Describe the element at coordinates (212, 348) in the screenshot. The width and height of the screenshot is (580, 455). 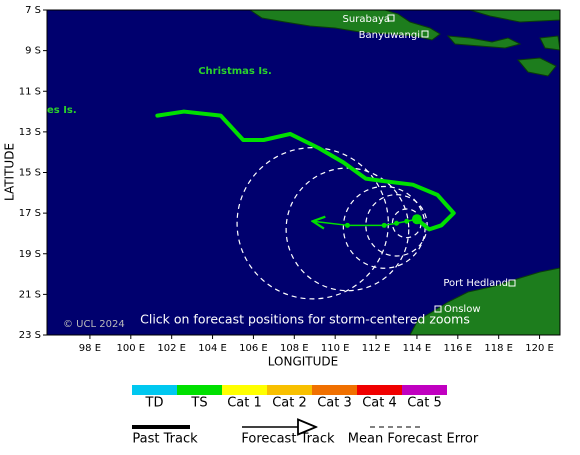
I see `x-tick-label: 104 E` at that location.